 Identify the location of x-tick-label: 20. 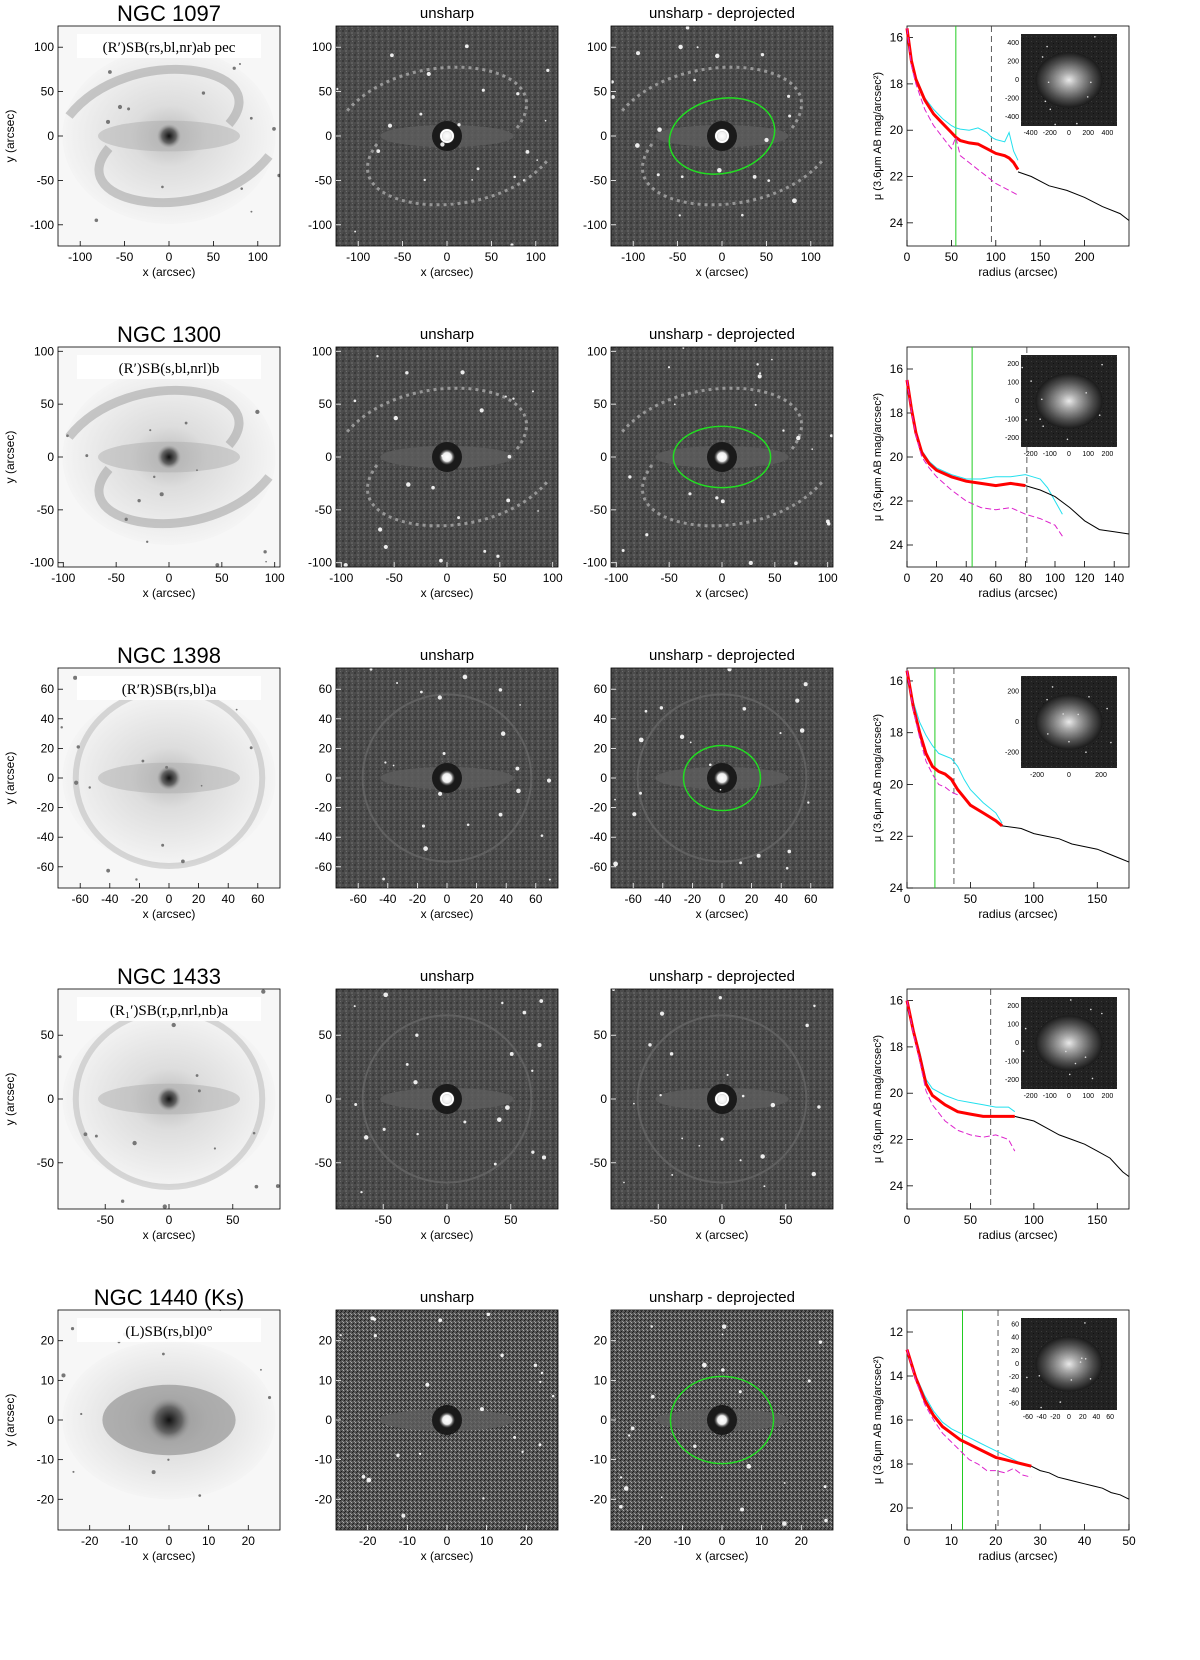
(477, 899).